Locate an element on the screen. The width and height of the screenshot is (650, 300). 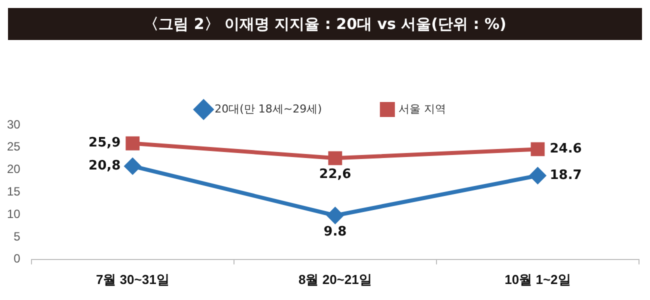
y-tick-label: 15 is located at coordinates (13, 191).